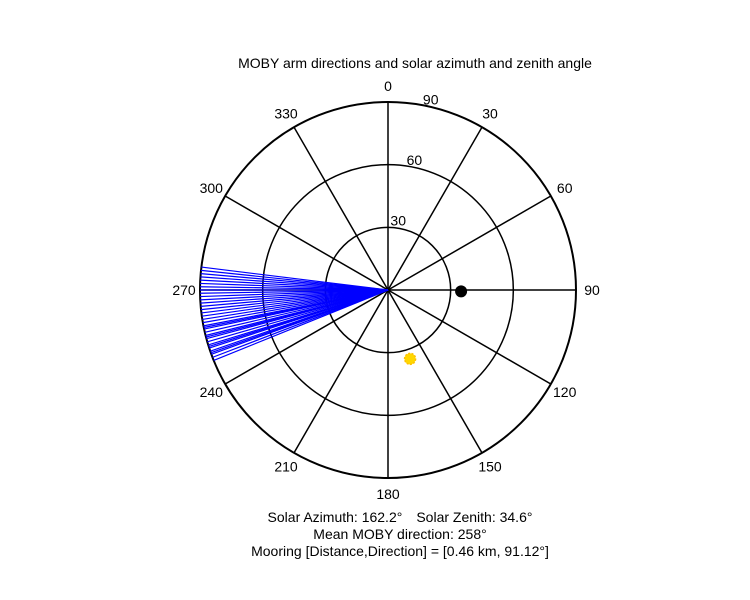 The image size is (750, 600). What do you see at coordinates (212, 188) in the screenshot?
I see `angle-tick-label: 300` at bounding box center [212, 188].